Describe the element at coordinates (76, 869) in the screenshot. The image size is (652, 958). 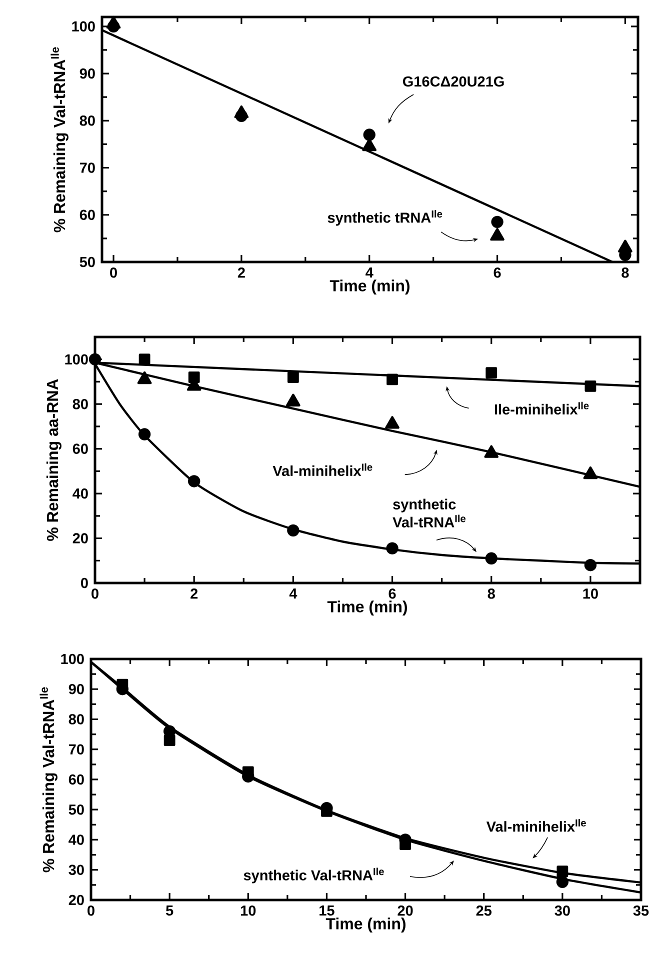
I see `y-tick-label: 30` at that location.